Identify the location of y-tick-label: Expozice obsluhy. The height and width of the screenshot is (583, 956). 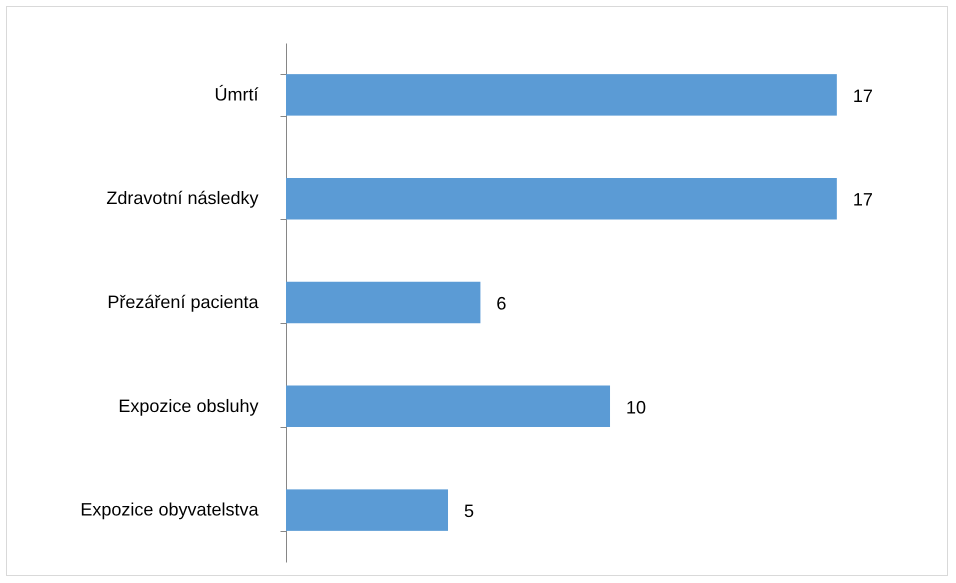
(188, 406).